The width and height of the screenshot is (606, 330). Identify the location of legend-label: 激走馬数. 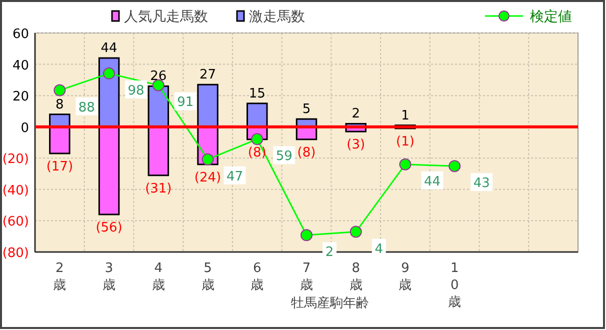
(277, 17).